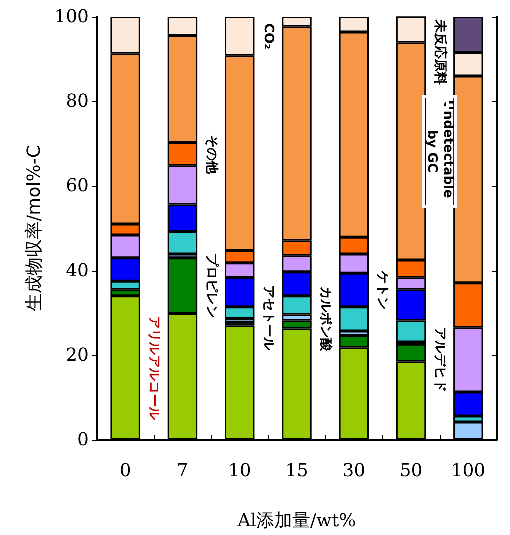 The width and height of the screenshot is (510, 535). Describe the element at coordinates (268, 36) in the screenshot. I see `text: CO₂` at that location.